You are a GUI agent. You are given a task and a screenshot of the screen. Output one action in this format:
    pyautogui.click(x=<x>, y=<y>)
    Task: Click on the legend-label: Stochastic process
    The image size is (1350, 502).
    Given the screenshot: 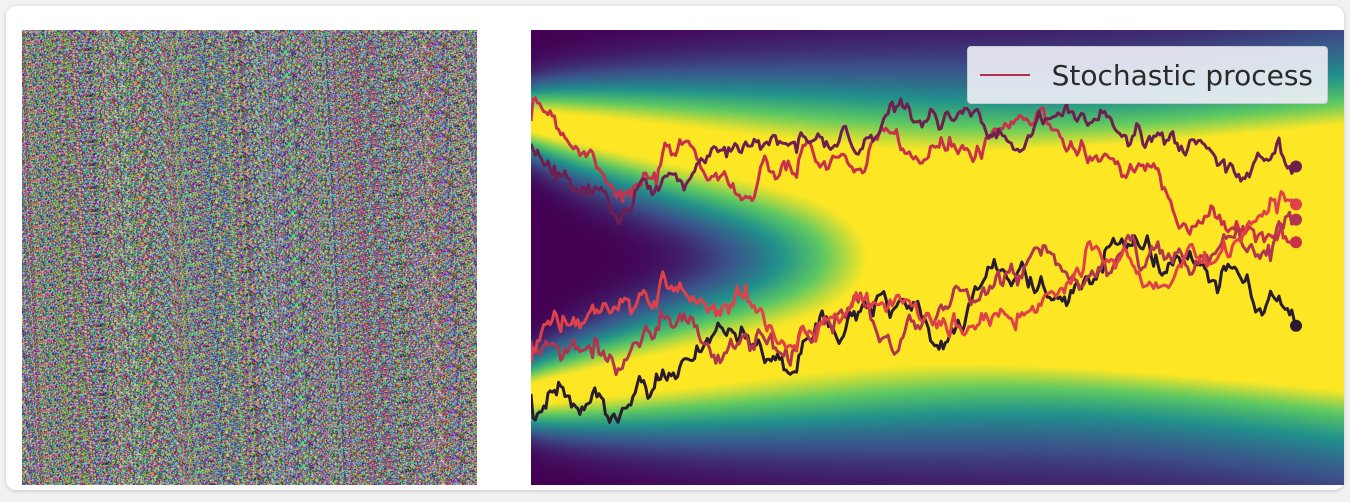 What is the action you would take?
    pyautogui.click(x=1182, y=75)
    